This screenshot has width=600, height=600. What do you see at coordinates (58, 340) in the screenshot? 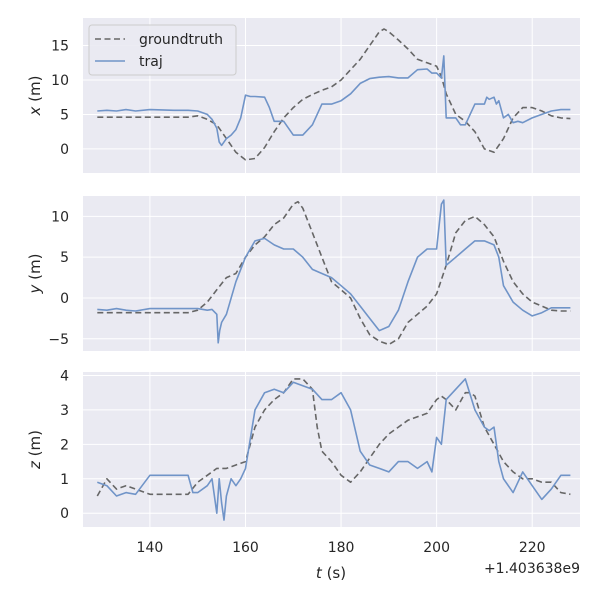
I see `y-tick-label: −5` at bounding box center [58, 340].